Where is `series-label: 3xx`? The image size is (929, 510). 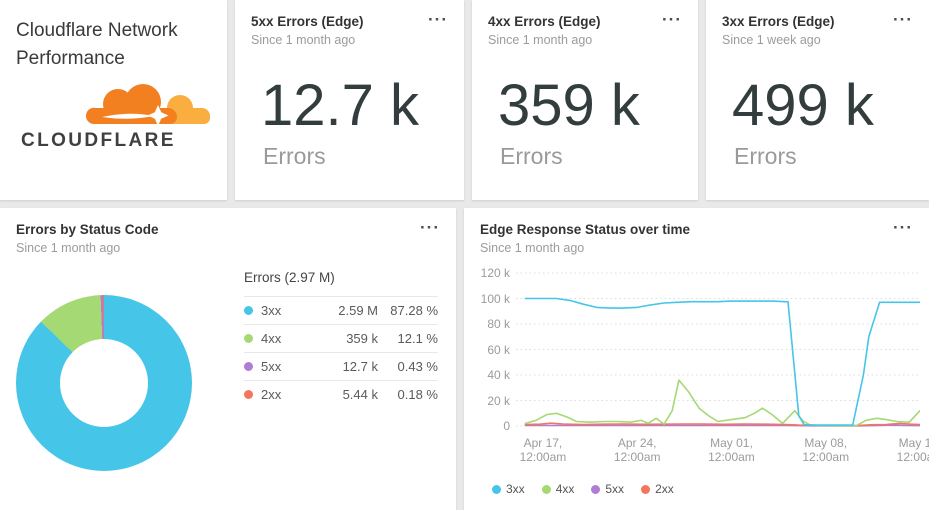
series-label: 3xx is located at coordinates (271, 310).